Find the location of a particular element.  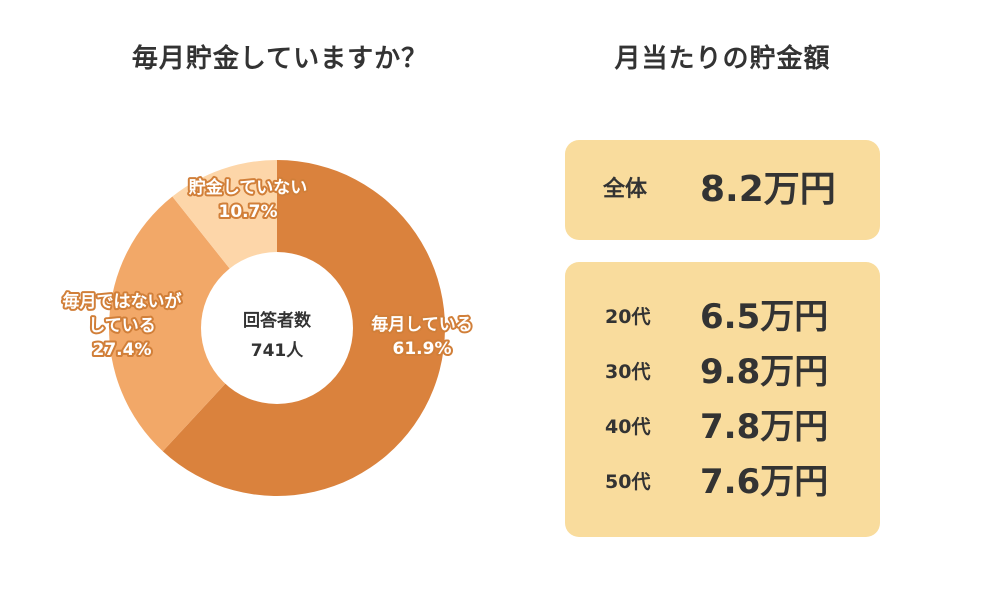

slice-label-line: 毎月している is located at coordinates (422, 324).